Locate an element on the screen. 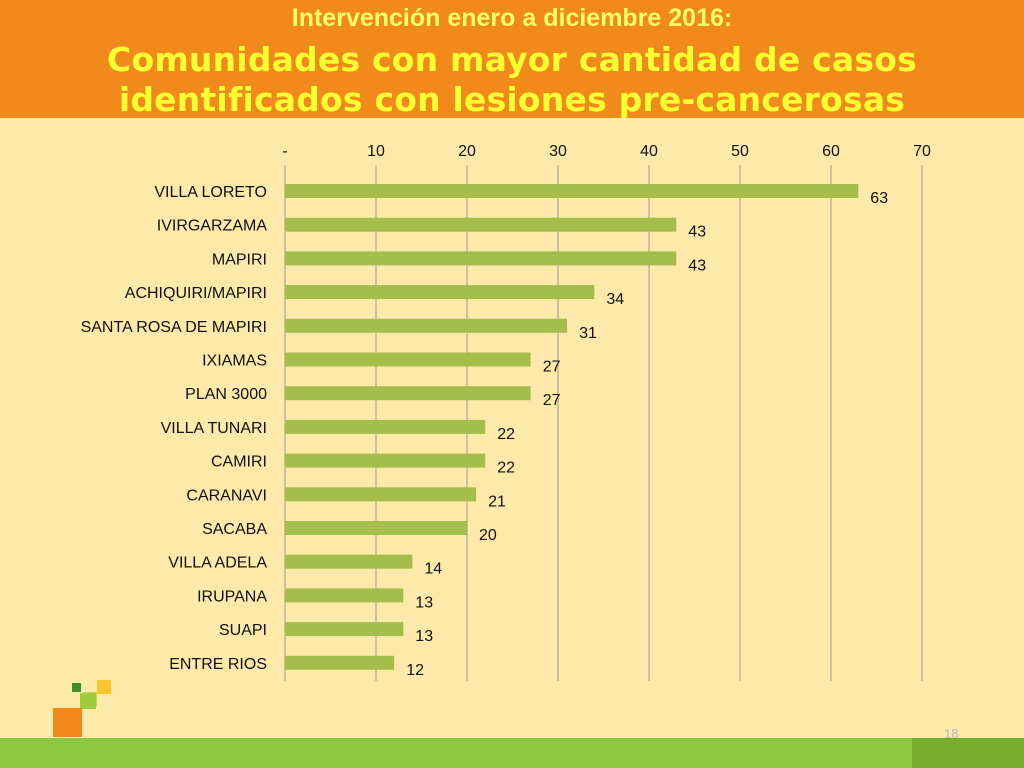  x-tick-label: 60 is located at coordinates (831, 151).